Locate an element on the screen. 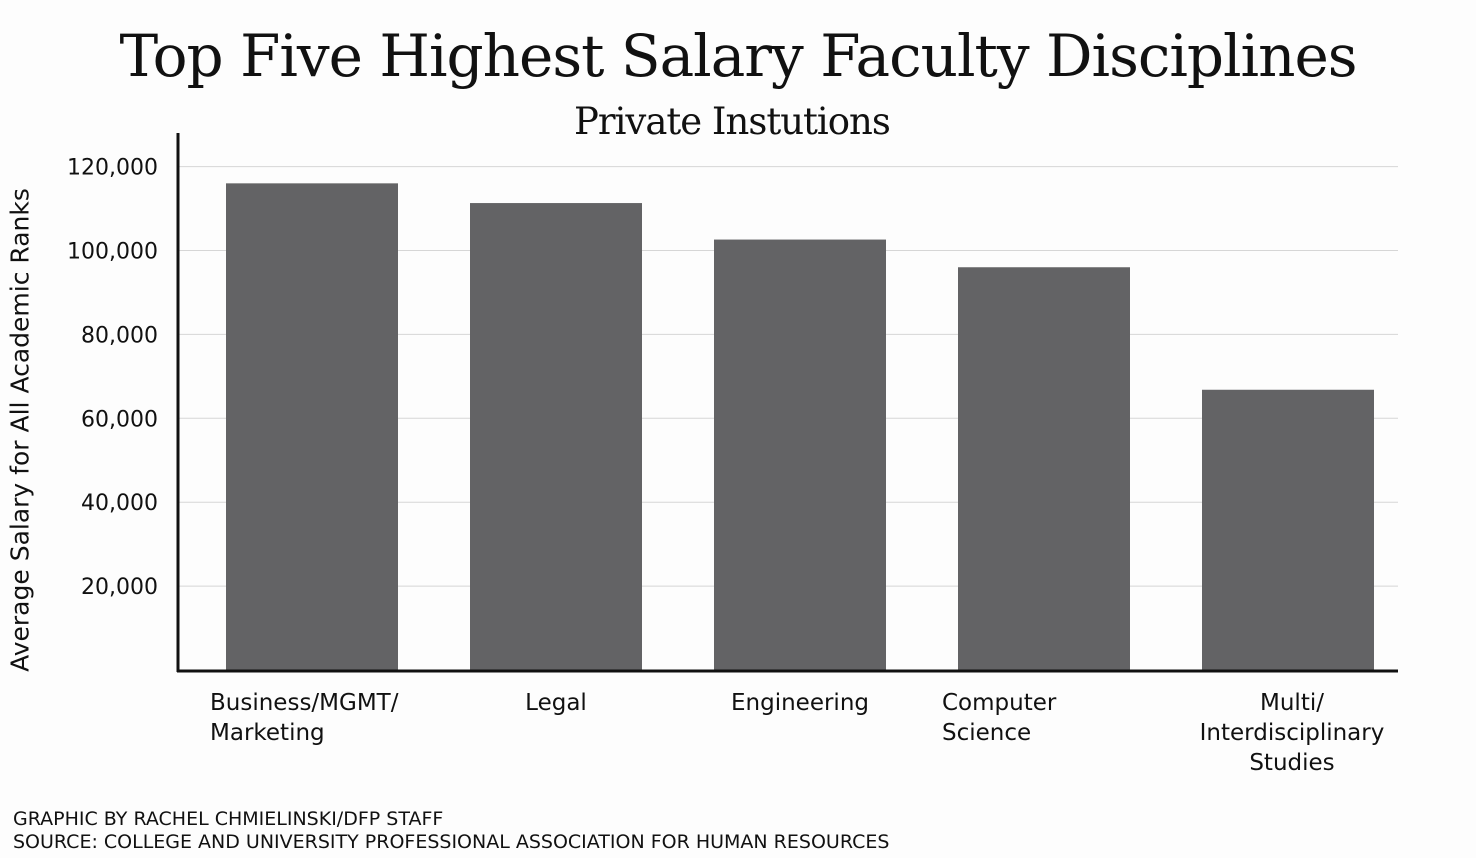  x-tick-label-line: Interdisciplinary is located at coordinates (1292, 733).